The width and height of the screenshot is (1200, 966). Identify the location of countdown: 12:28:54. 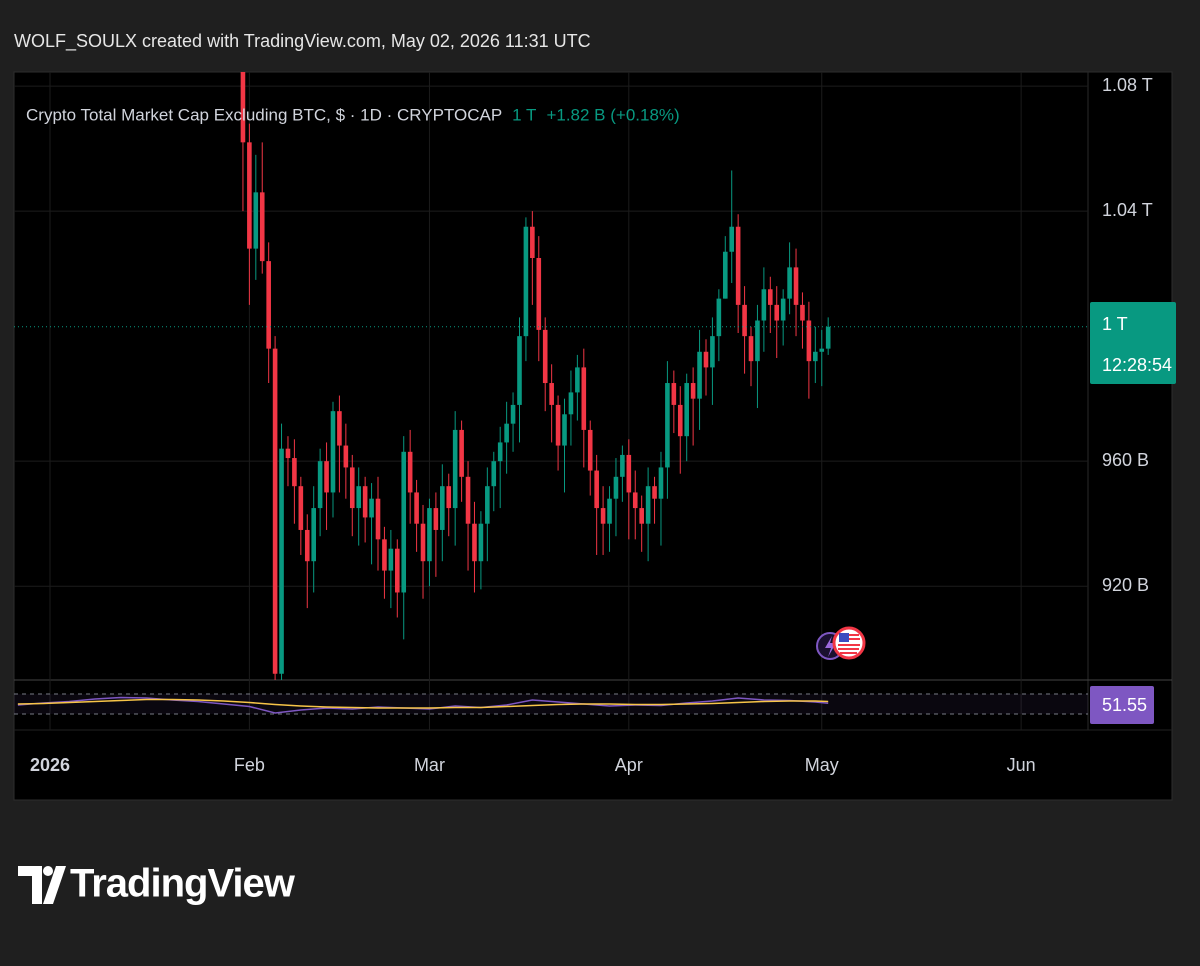
(1137, 365).